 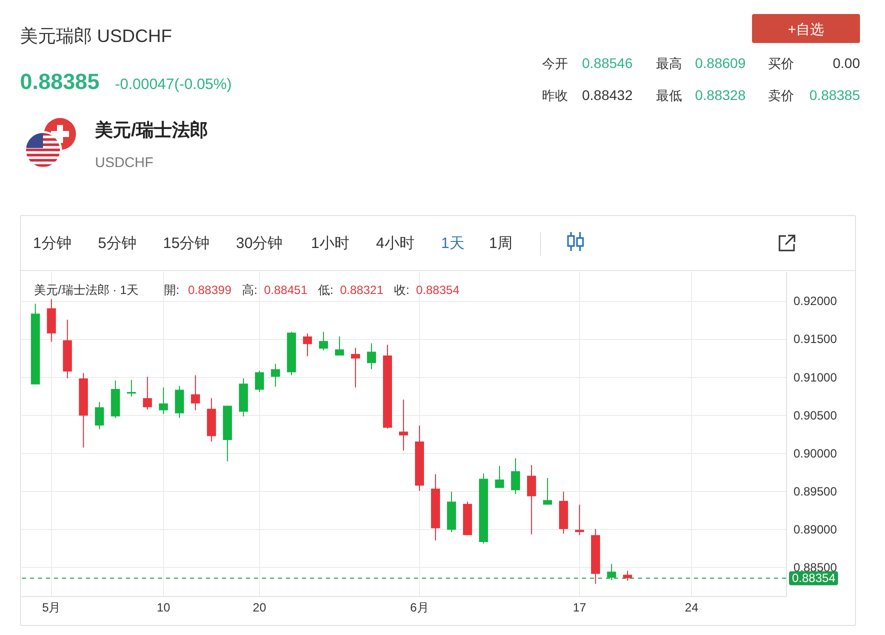 I want to click on annotation: 高:, so click(x=250, y=290).